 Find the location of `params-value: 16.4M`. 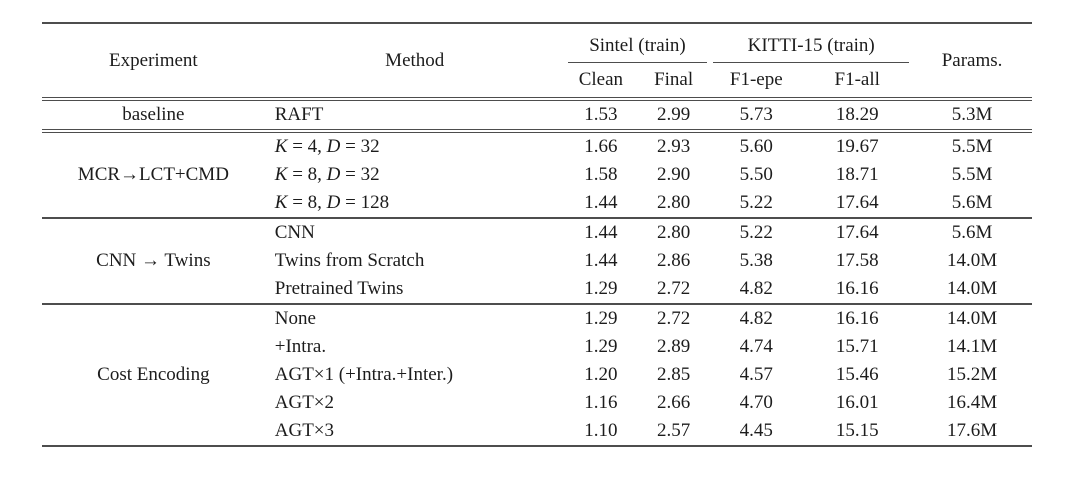

params-value: 16.4M is located at coordinates (972, 402).